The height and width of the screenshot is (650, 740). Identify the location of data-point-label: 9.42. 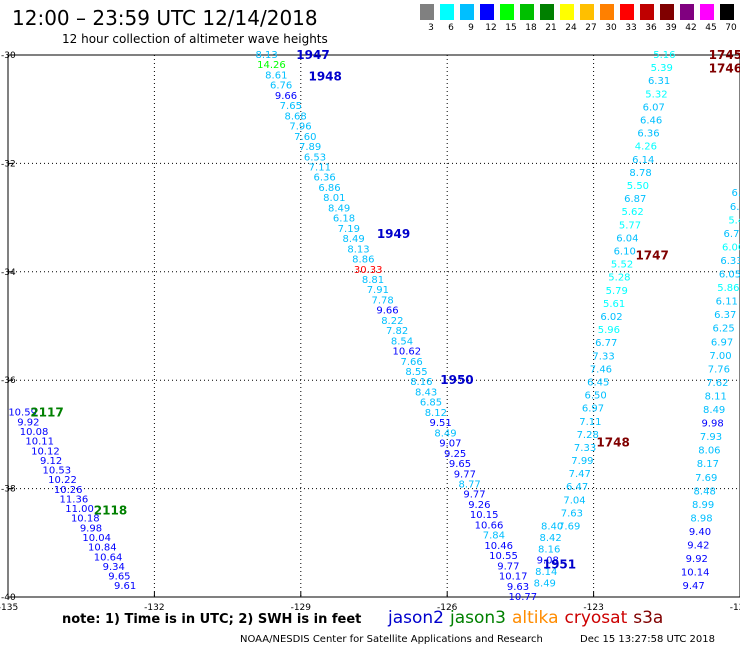
(698, 546).